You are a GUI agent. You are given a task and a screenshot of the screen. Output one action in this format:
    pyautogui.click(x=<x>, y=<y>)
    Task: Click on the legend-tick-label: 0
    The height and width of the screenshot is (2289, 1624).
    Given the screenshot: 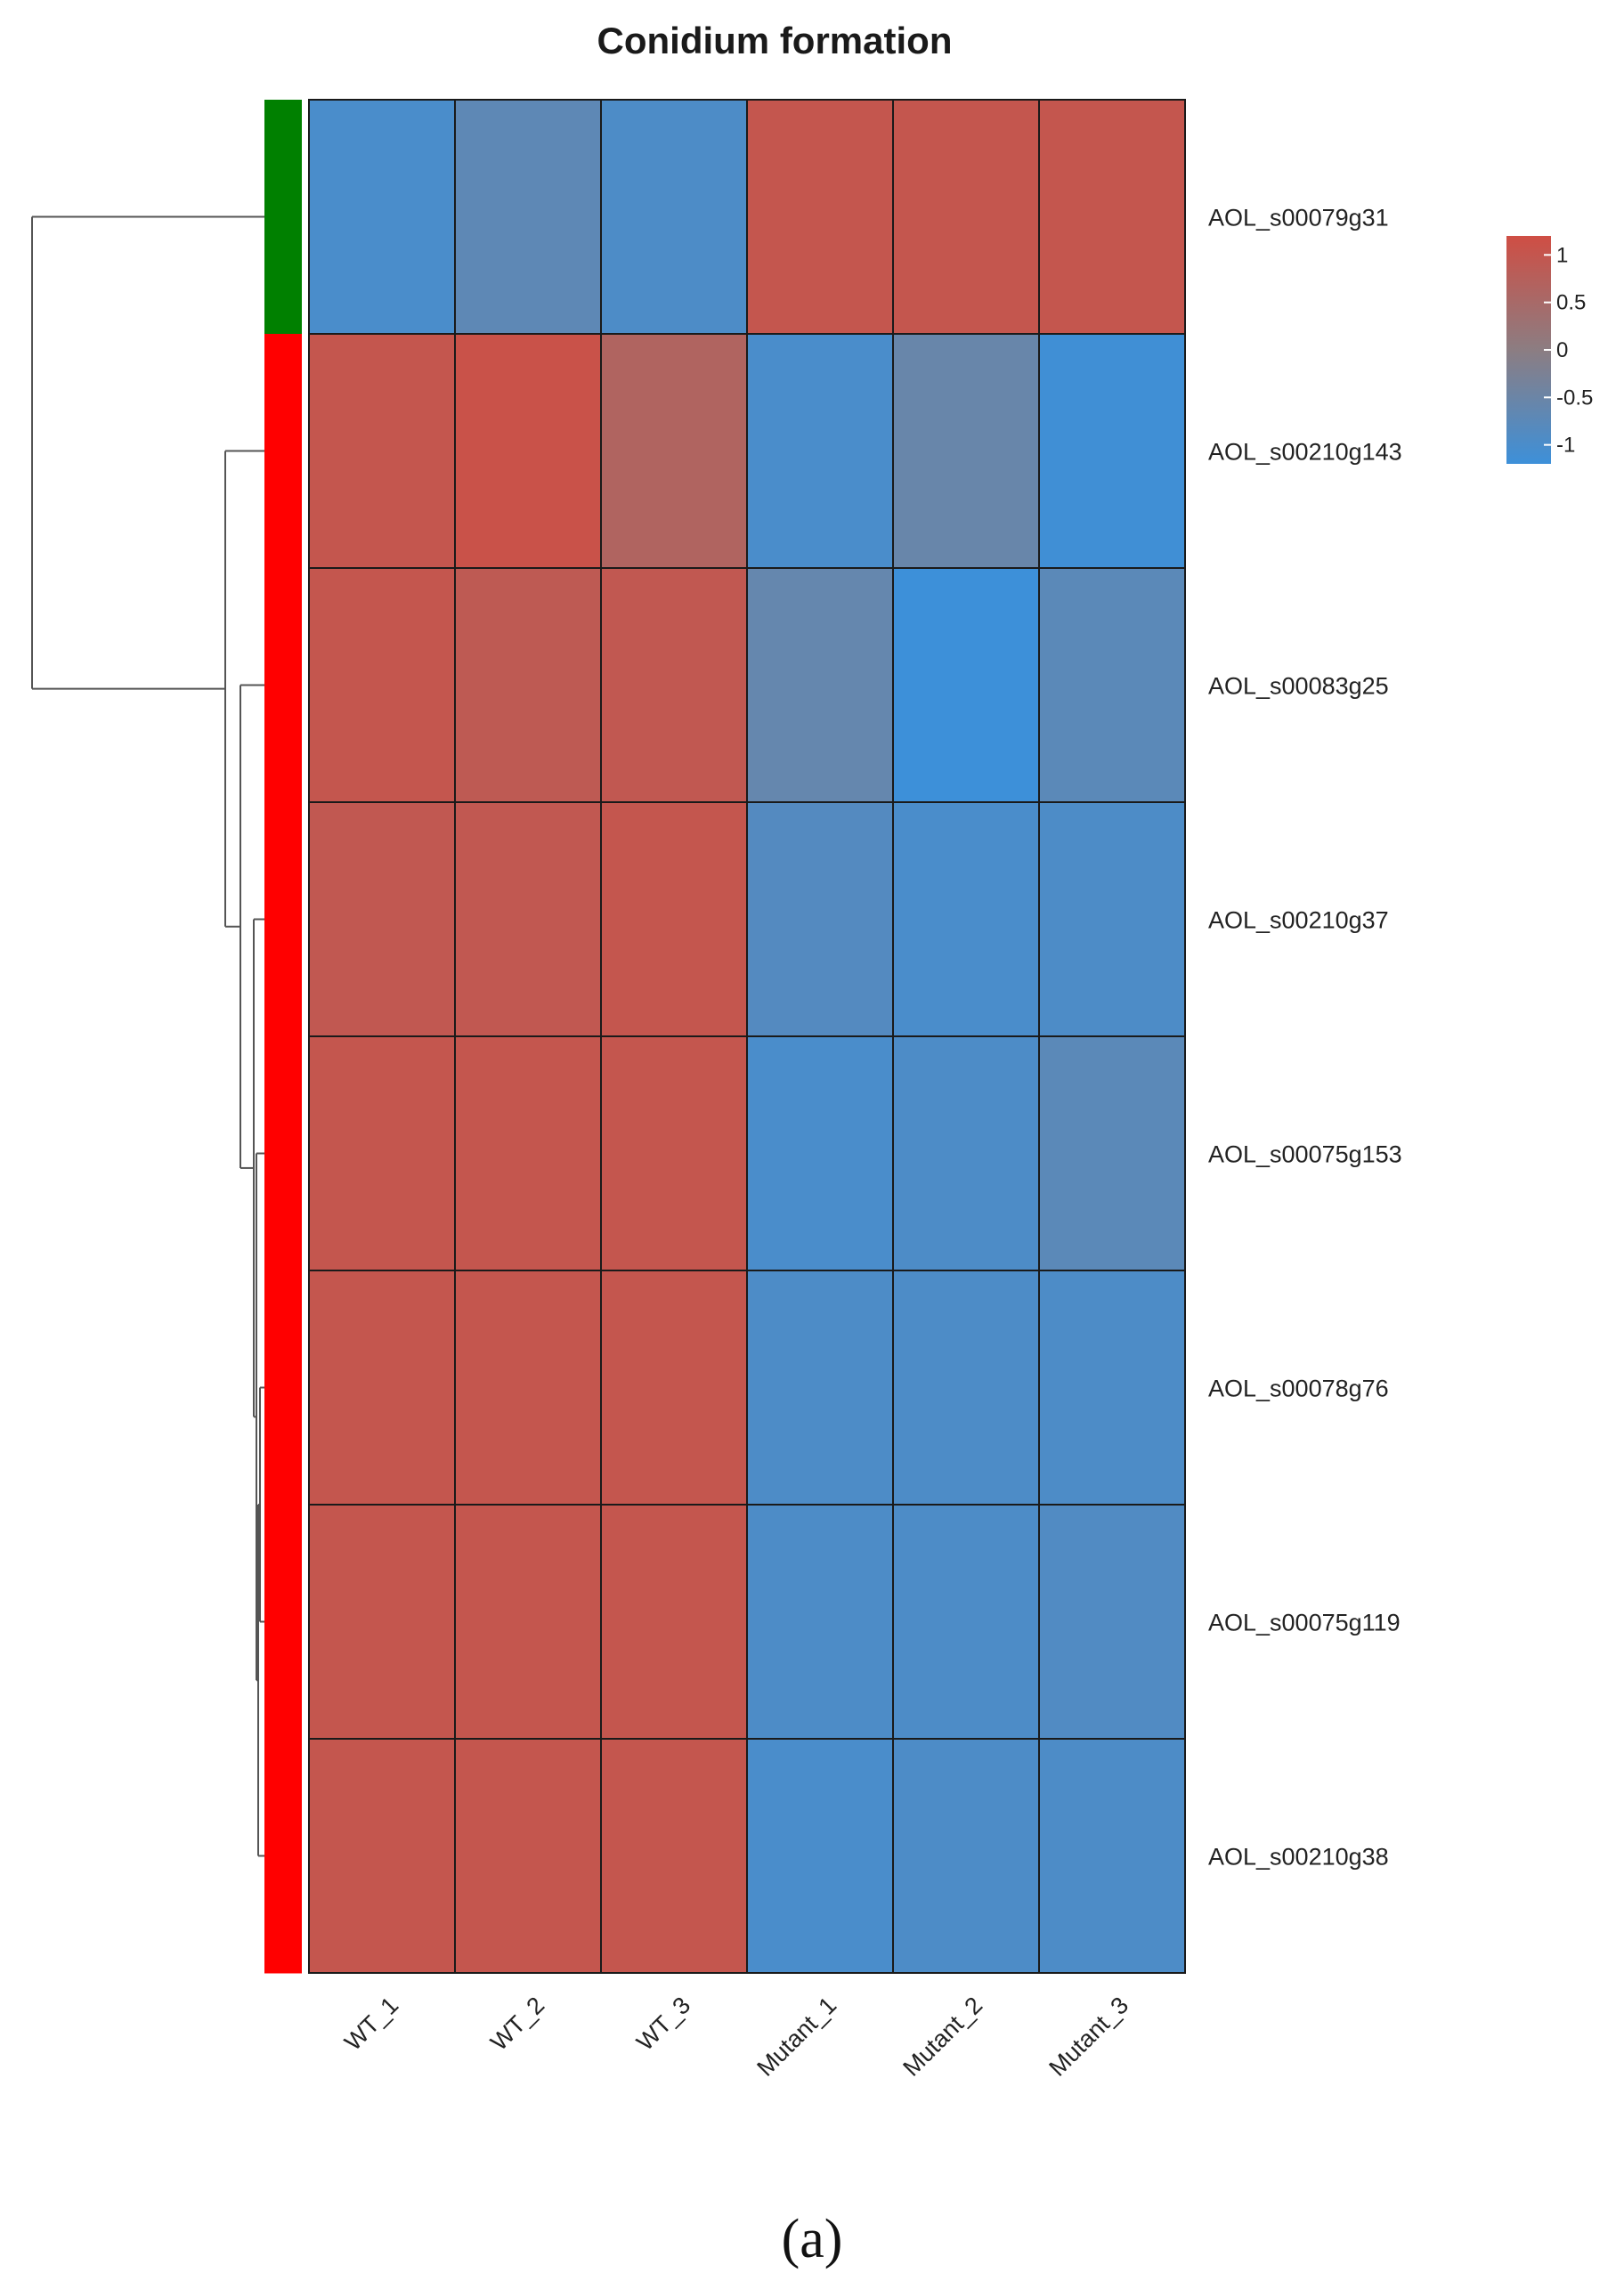 What is the action you would take?
    pyautogui.click(x=1562, y=350)
    